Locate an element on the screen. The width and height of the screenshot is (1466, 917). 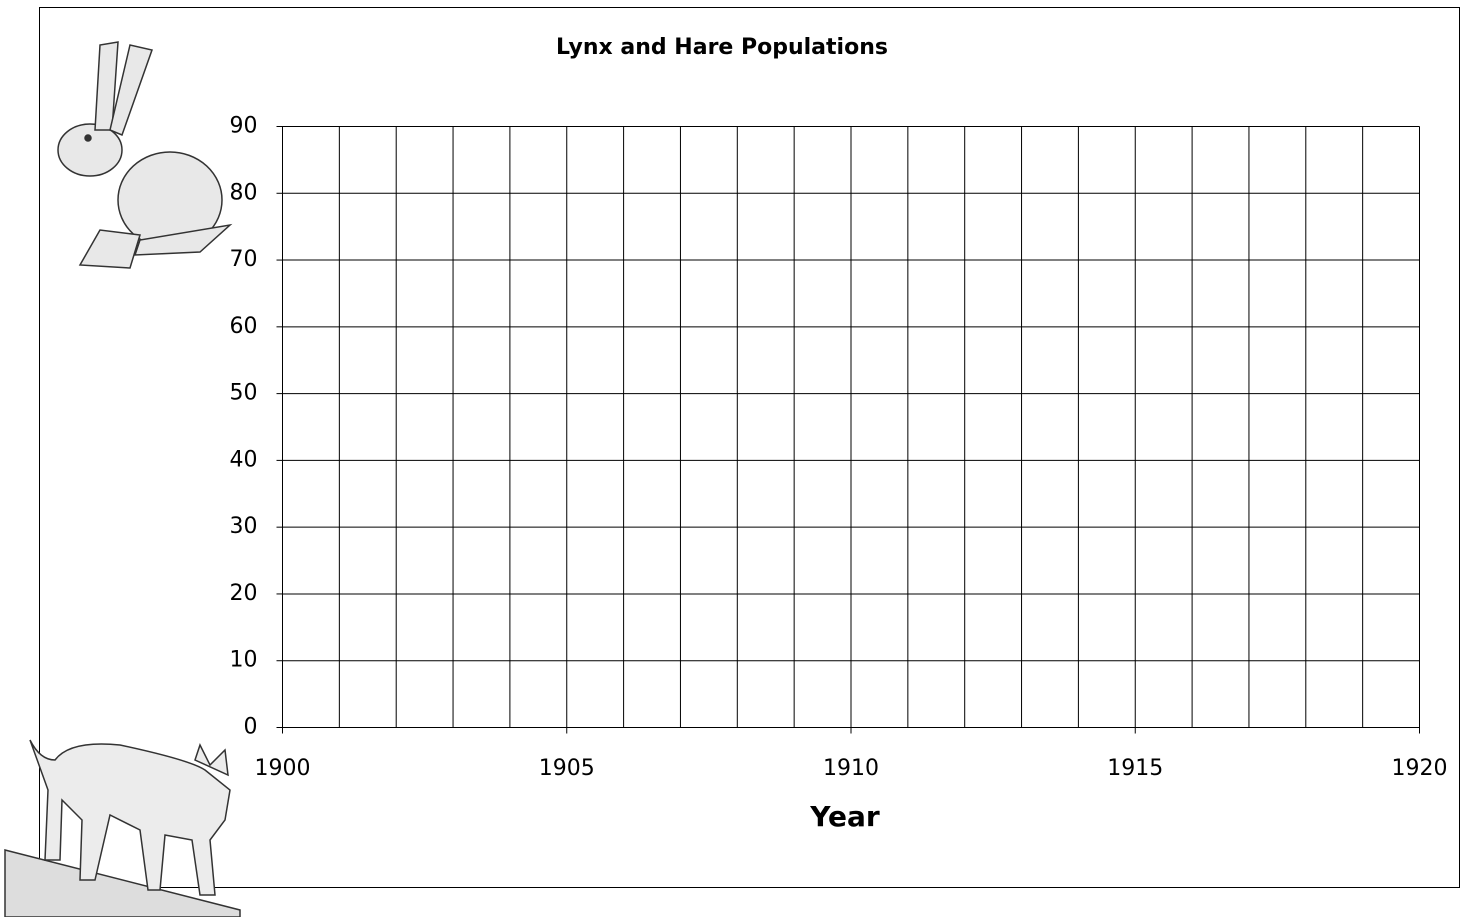
lynx-illustration is located at coordinates (122, 828).